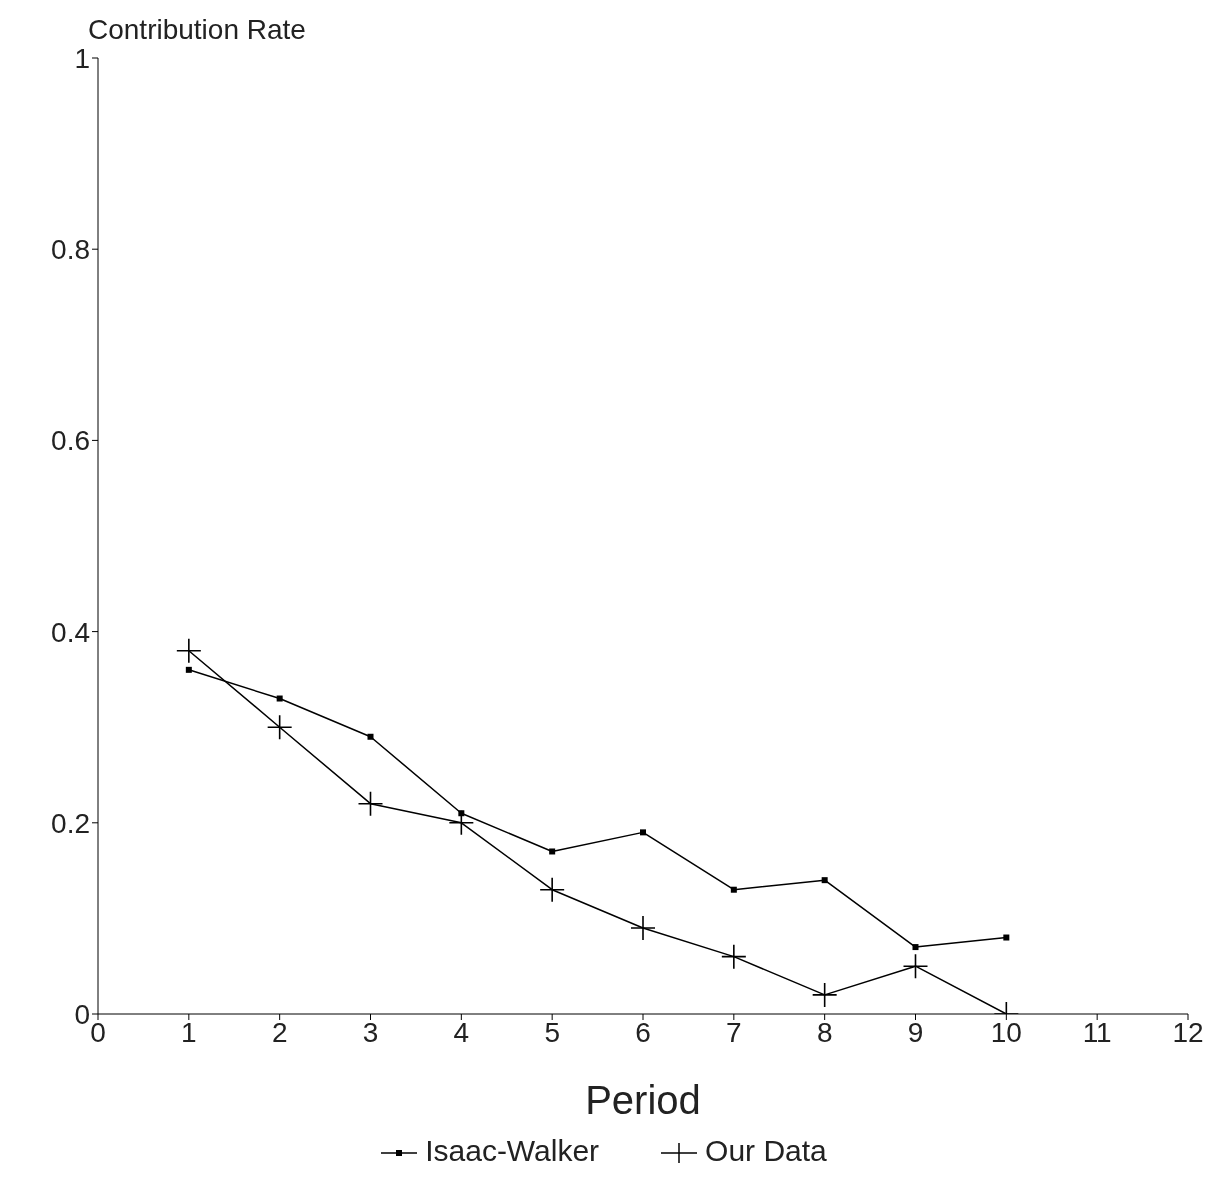 The height and width of the screenshot is (1187, 1218). I want to click on x-tick-label: 11, so click(1097, 1032).